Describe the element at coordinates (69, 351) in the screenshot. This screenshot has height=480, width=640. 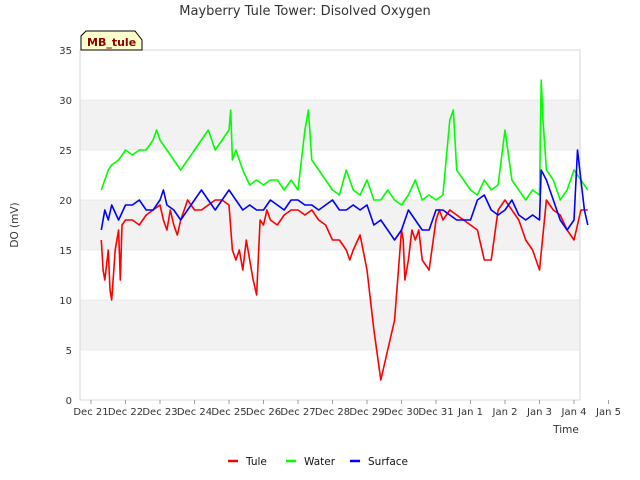
I see `y-tick-label: 5` at that location.